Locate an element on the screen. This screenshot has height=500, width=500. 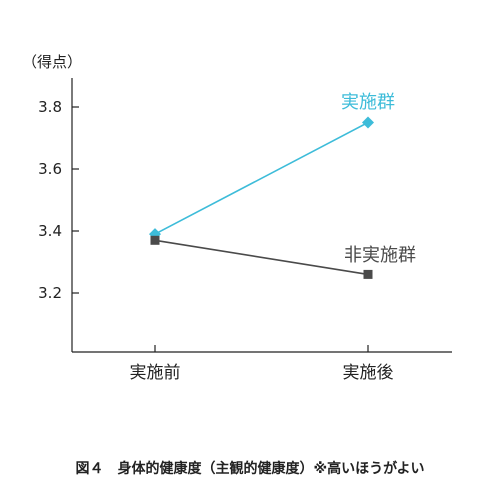
y-unit-label: （得点） is located at coordinates (52, 62).